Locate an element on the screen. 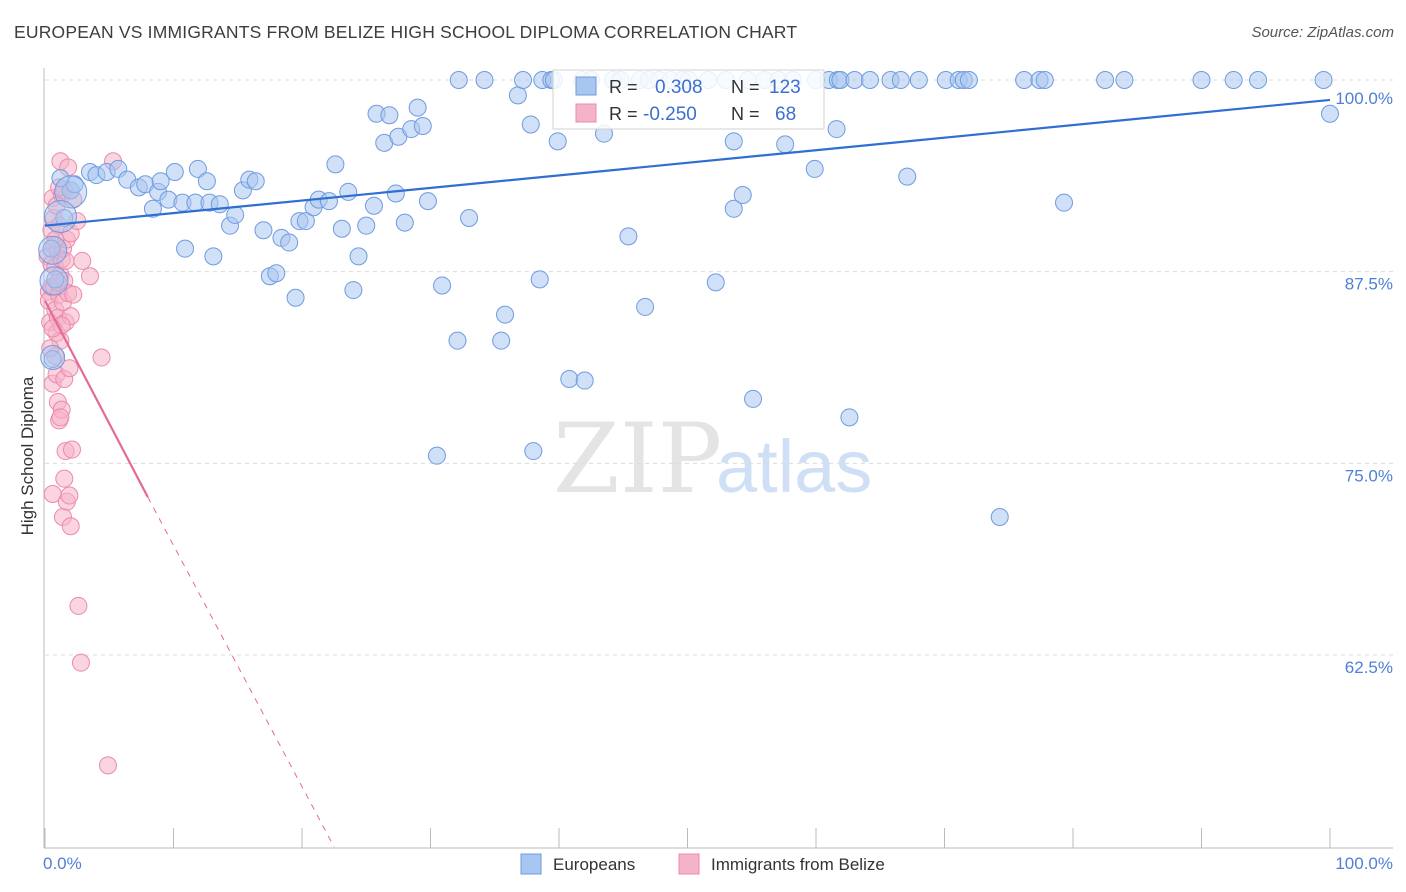  stats-box: R = 0.308 N = 123 R = -0.250 N = 68 is located at coordinates (688, 99).